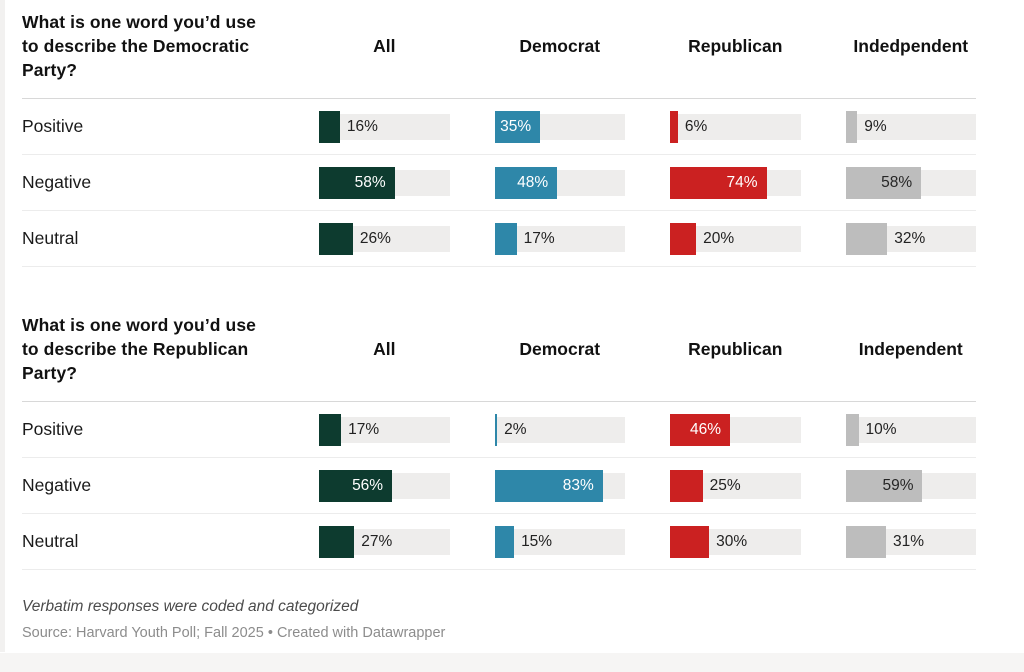  I want to click on table-row-positive: Positive 17% 2% 46% 10%, so click(499, 430).